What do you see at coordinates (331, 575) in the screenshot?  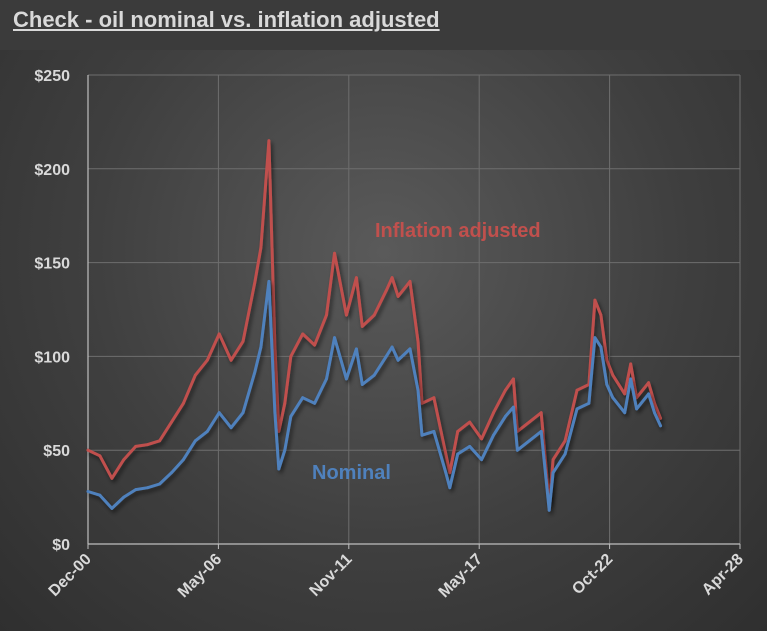 I see `x-tick-label: Nov-11` at bounding box center [331, 575].